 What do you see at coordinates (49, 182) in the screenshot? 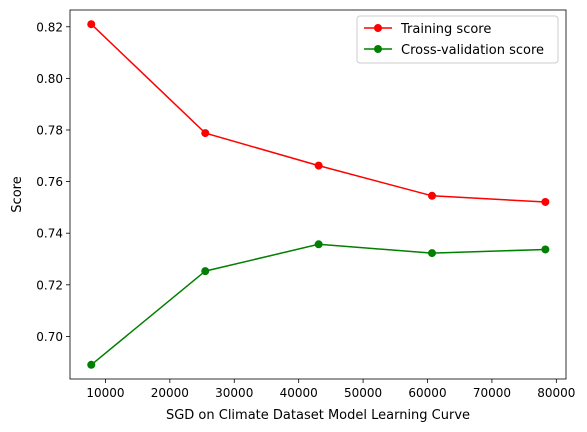
I see `y-tick-label: 0.76` at bounding box center [49, 182].